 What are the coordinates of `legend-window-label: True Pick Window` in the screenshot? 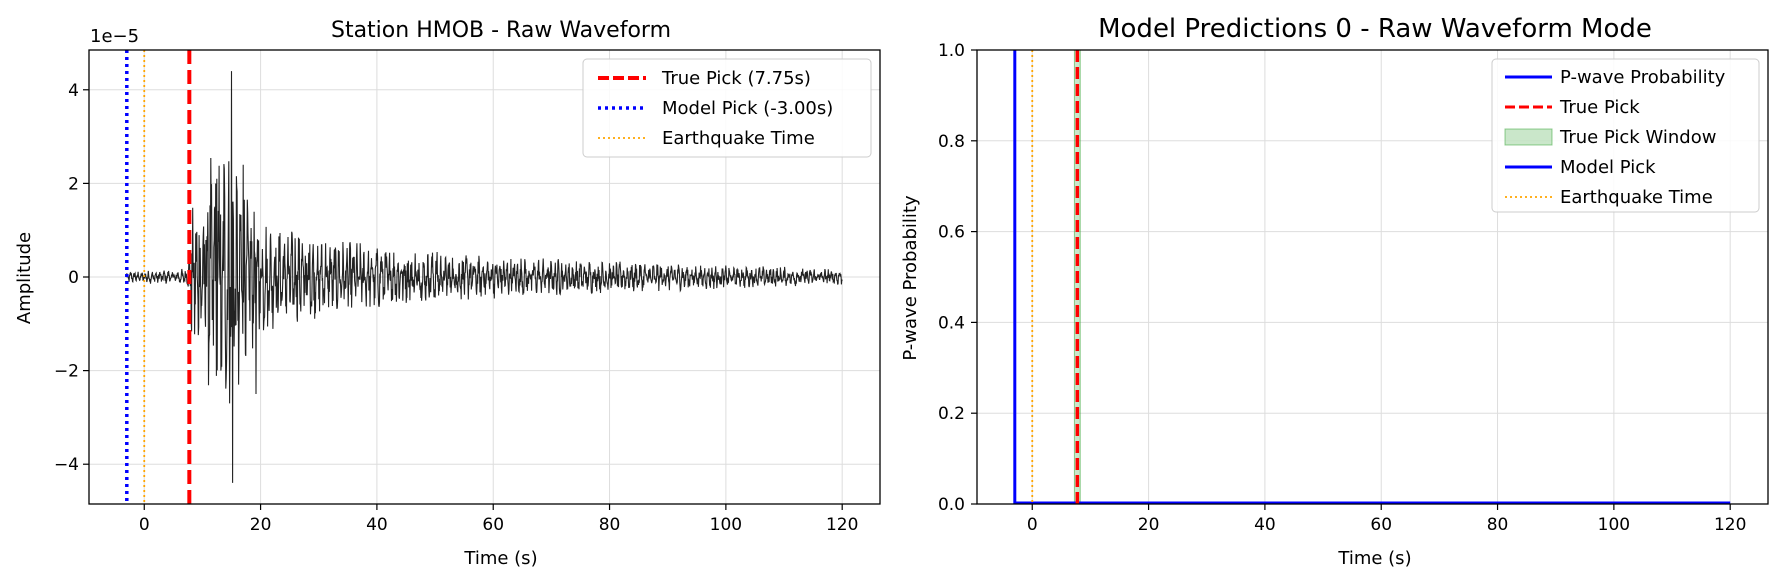 It's located at (1637, 137).